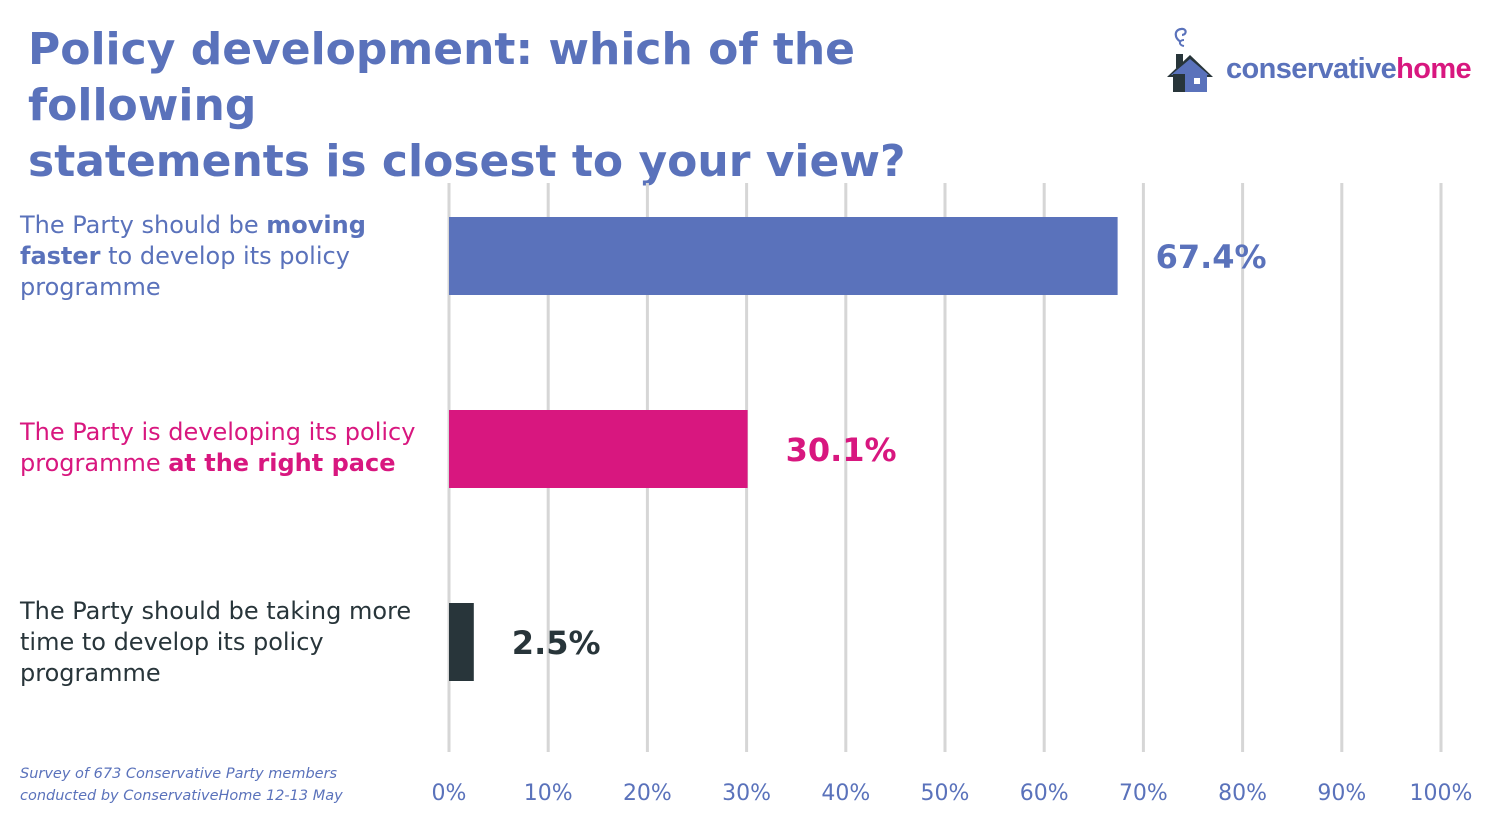 The width and height of the screenshot is (1500, 829). Describe the element at coordinates (647, 793) in the screenshot. I see `x-tick-label: 20%` at that location.